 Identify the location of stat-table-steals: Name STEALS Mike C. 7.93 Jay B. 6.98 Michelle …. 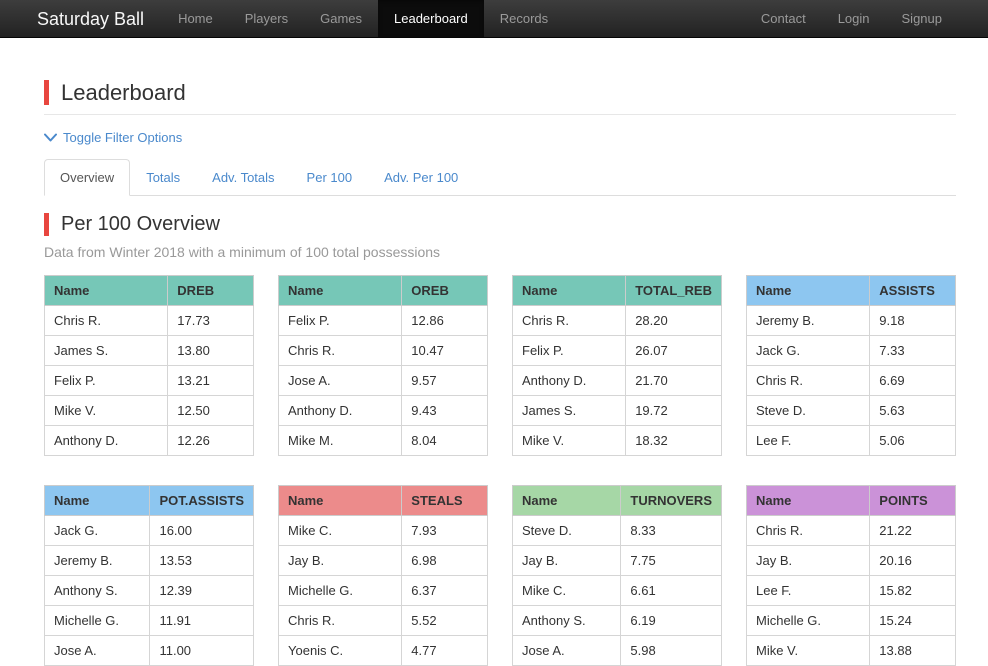
(382, 575).